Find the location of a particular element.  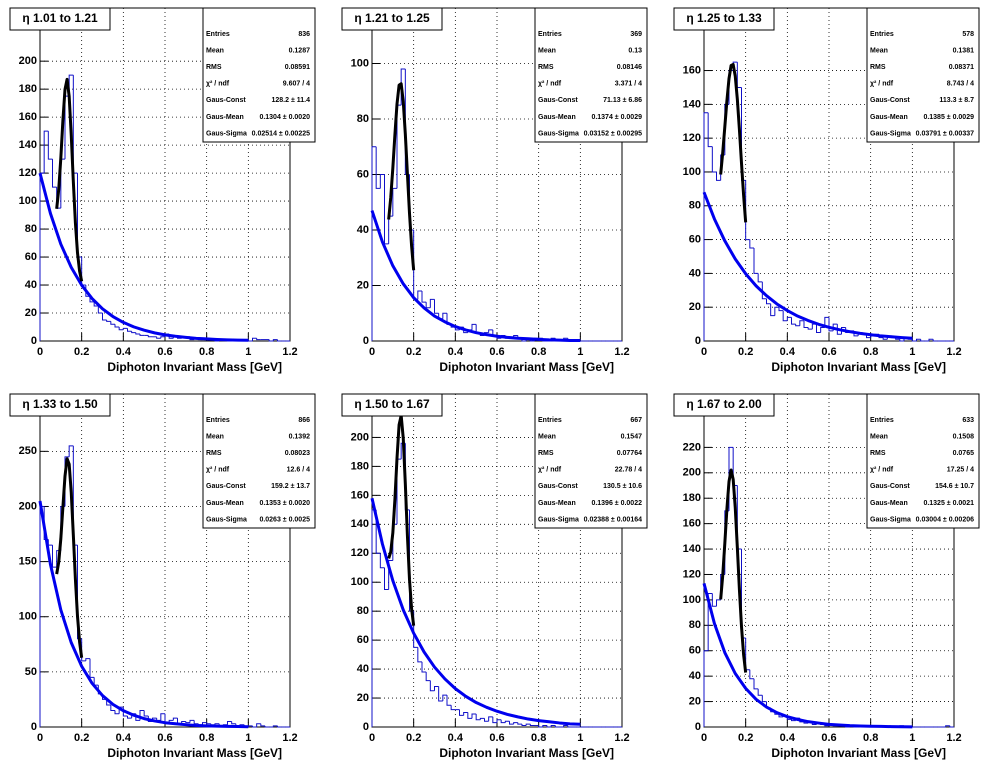

x-tick-label: 1 is located at coordinates (580, 352).